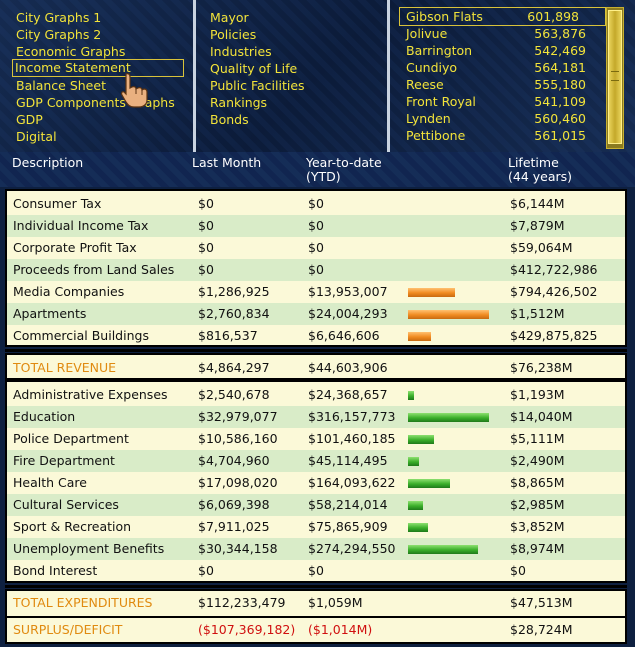 The width and height of the screenshot is (635, 647). I want to click on row-lifetime: $1,193M, so click(537, 394).